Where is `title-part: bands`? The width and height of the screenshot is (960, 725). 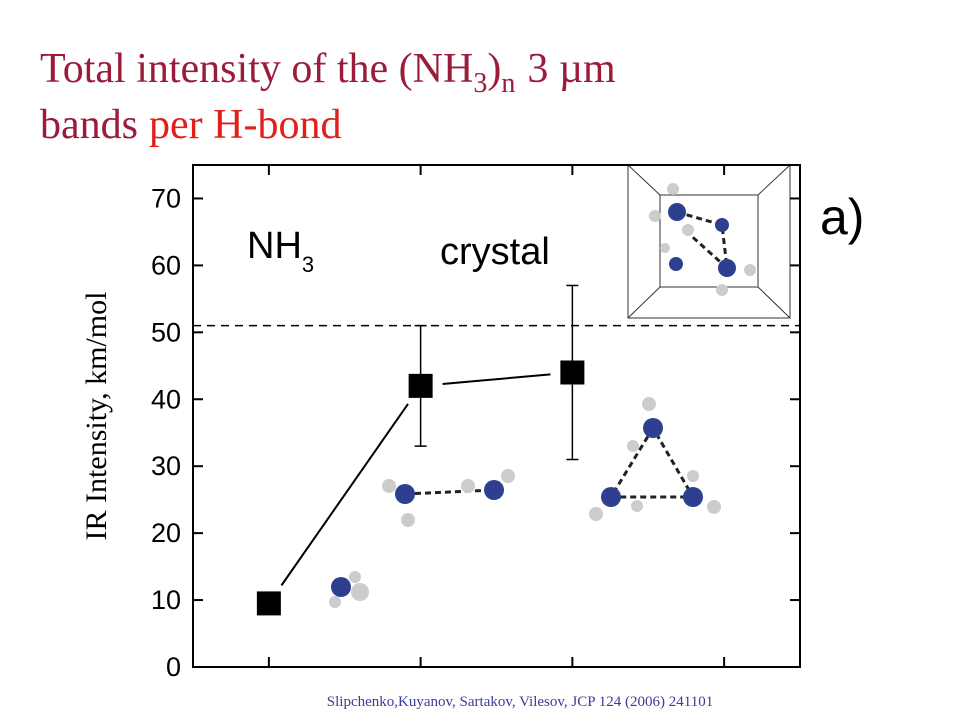
title-part: bands is located at coordinates (89, 125).